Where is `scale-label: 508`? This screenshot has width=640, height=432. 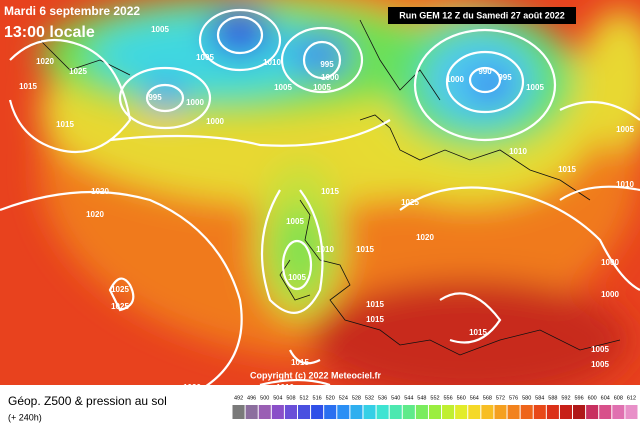 scale-label: 508 is located at coordinates (290, 398).